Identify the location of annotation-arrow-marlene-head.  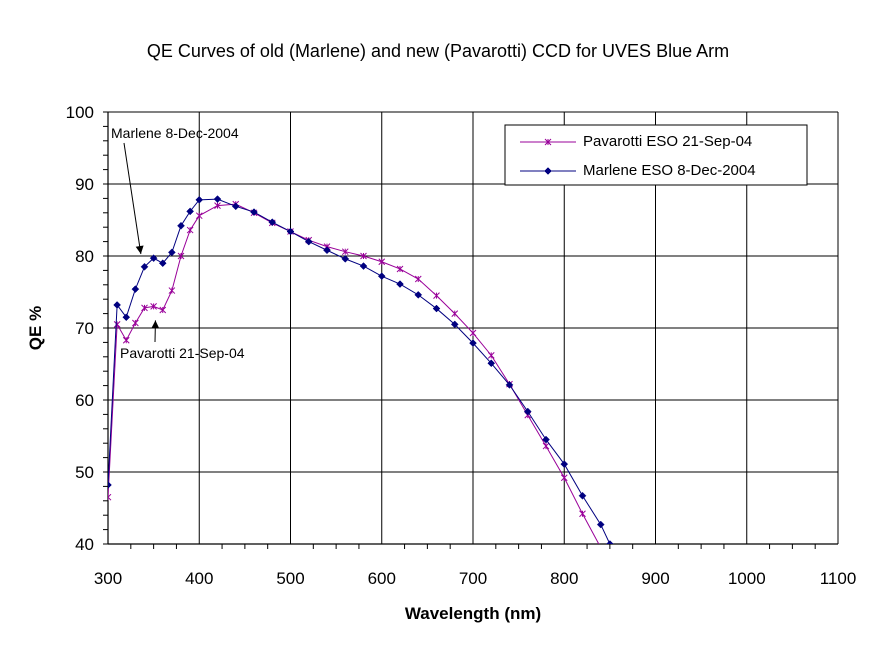
(139, 249).